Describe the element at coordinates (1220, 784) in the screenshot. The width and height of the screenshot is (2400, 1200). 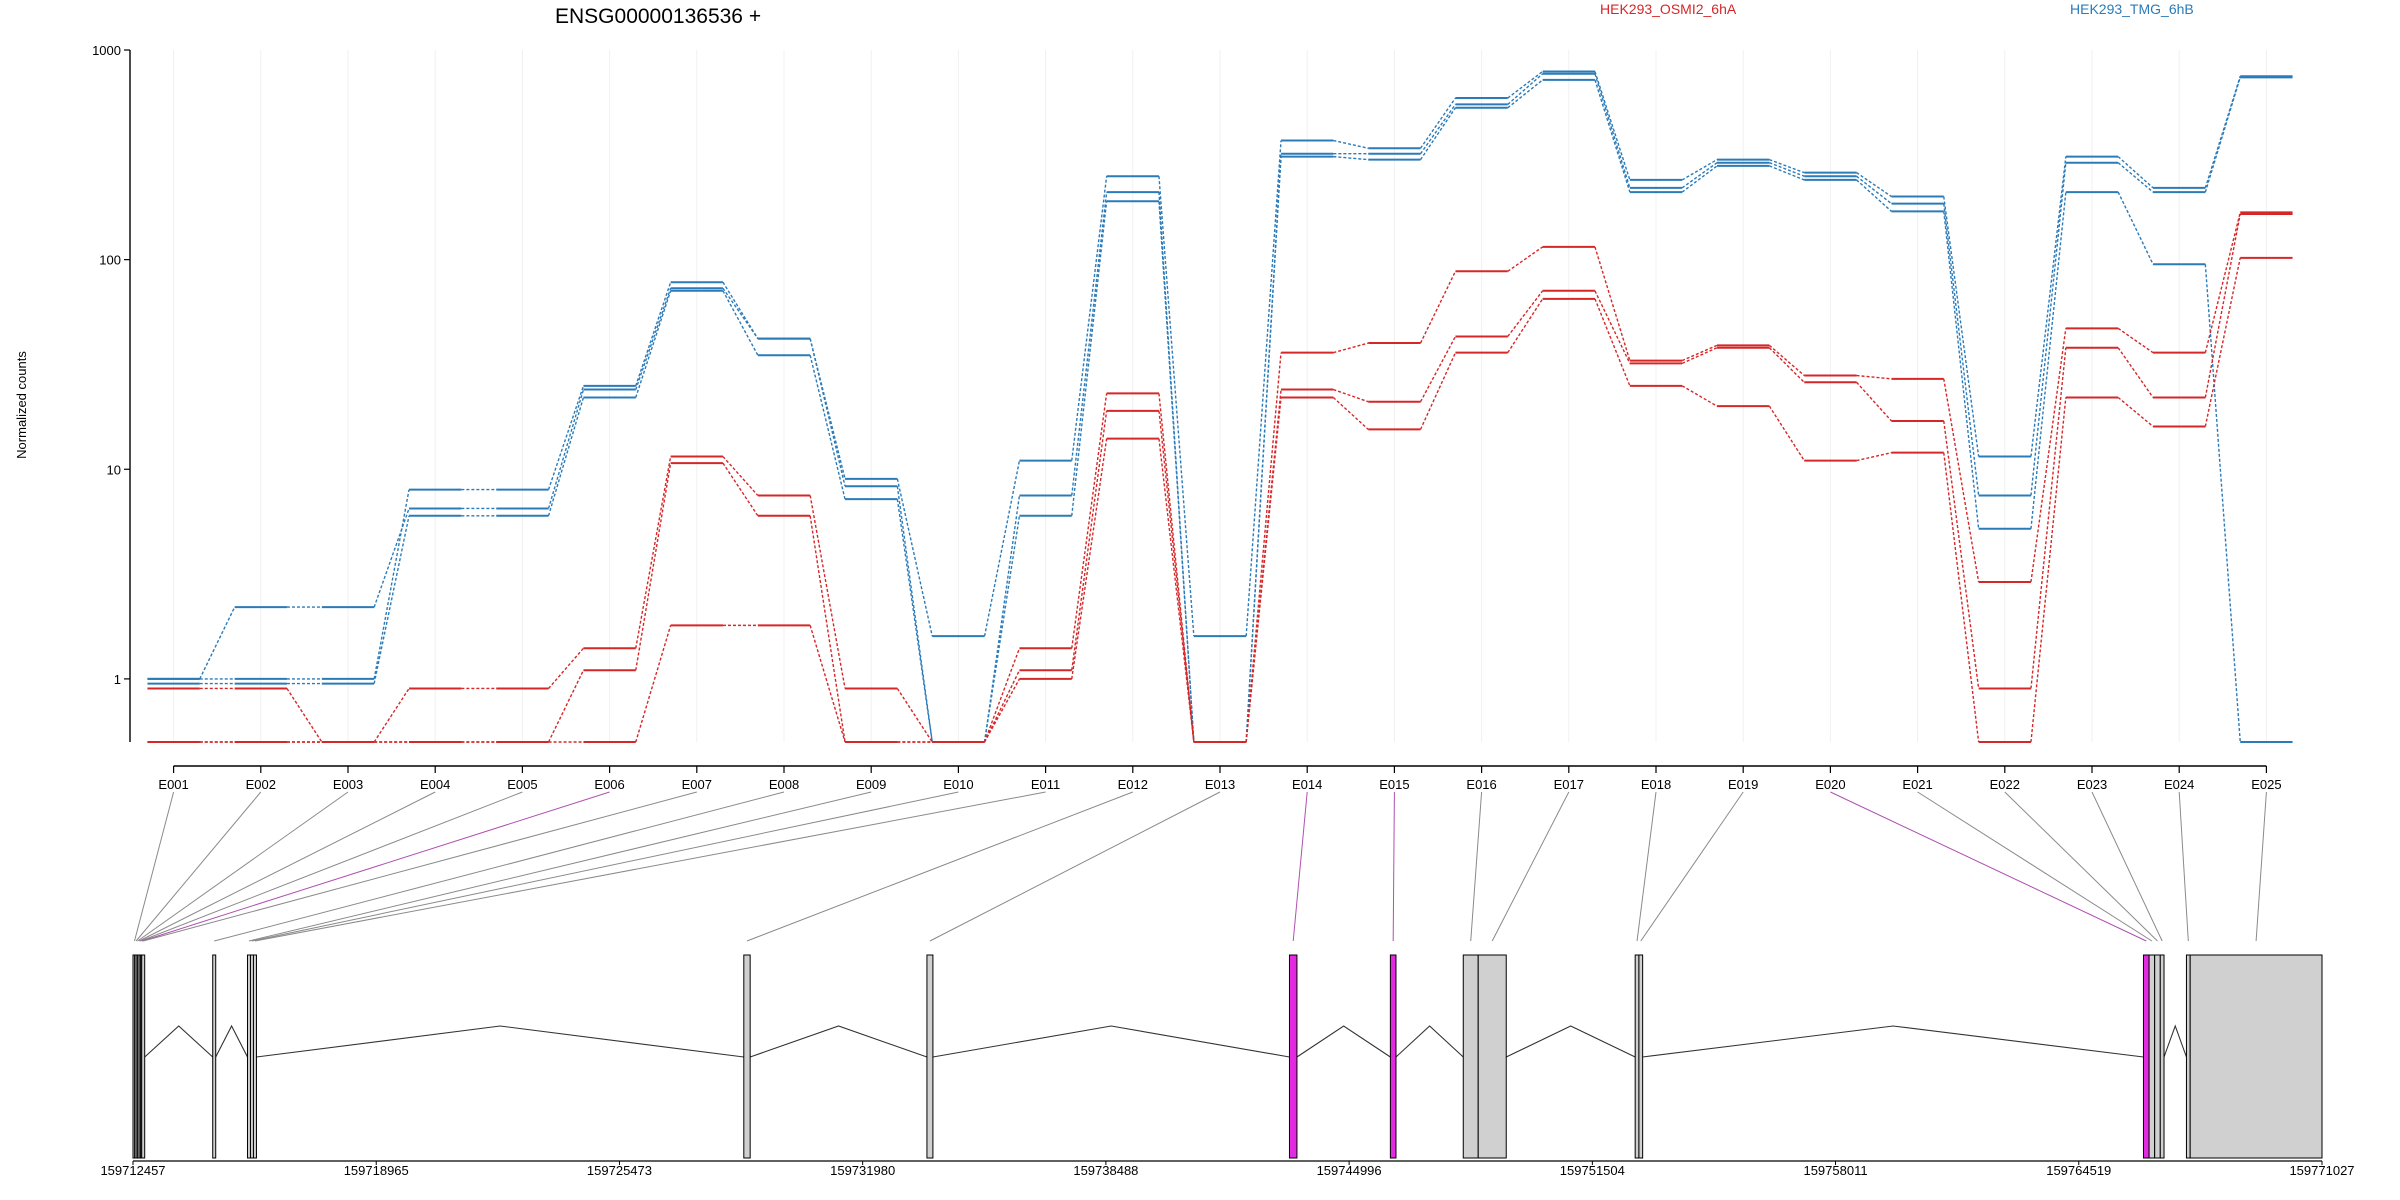
I see `x-tick-label-E013: E013` at that location.